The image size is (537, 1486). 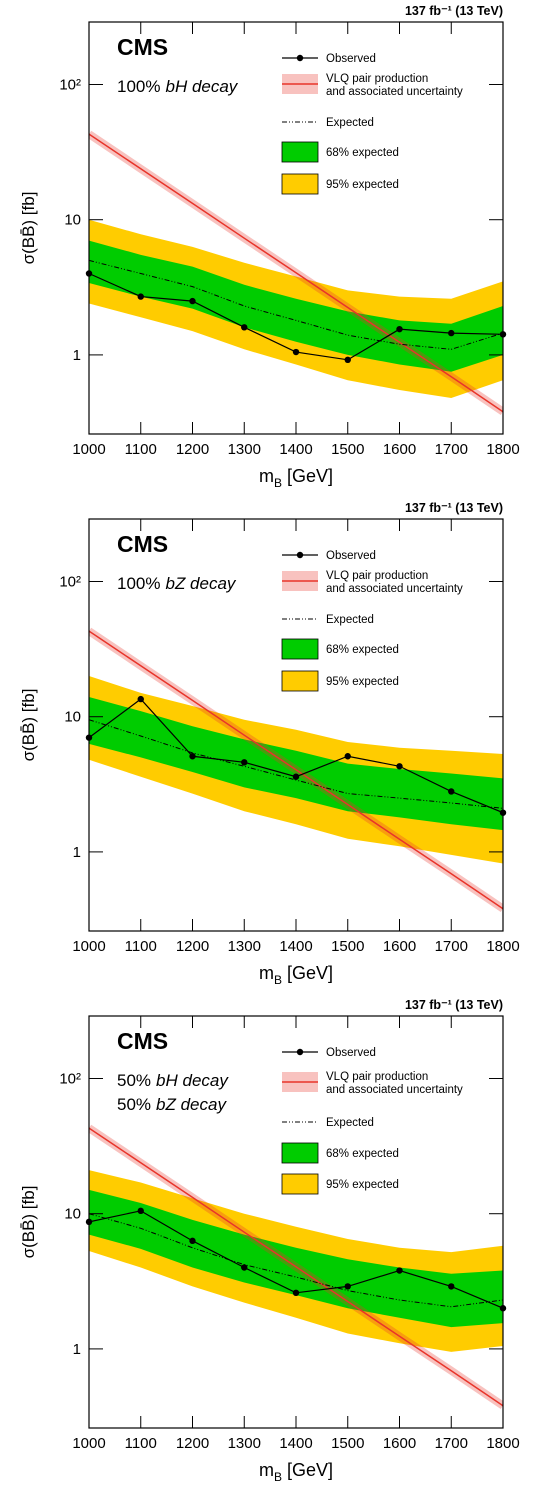 I want to click on annotation: 100% bH decay, so click(x=178, y=86).